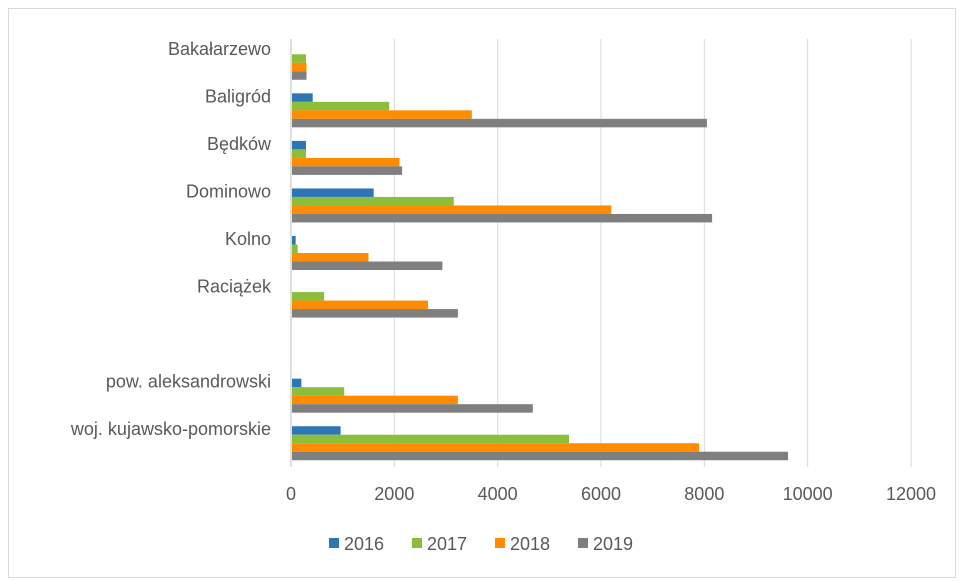  I want to click on legend-swatch-2017, so click(417, 543).